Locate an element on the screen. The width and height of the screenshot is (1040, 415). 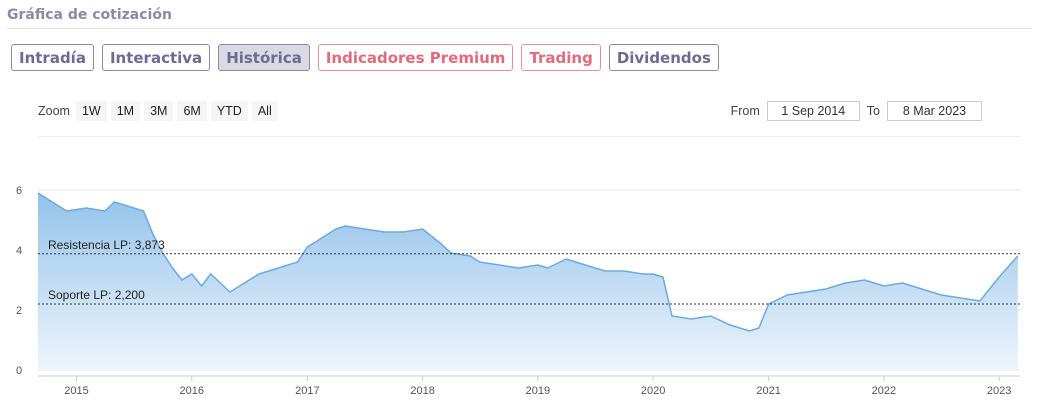
y-tick-label: 0 is located at coordinates (19, 371).